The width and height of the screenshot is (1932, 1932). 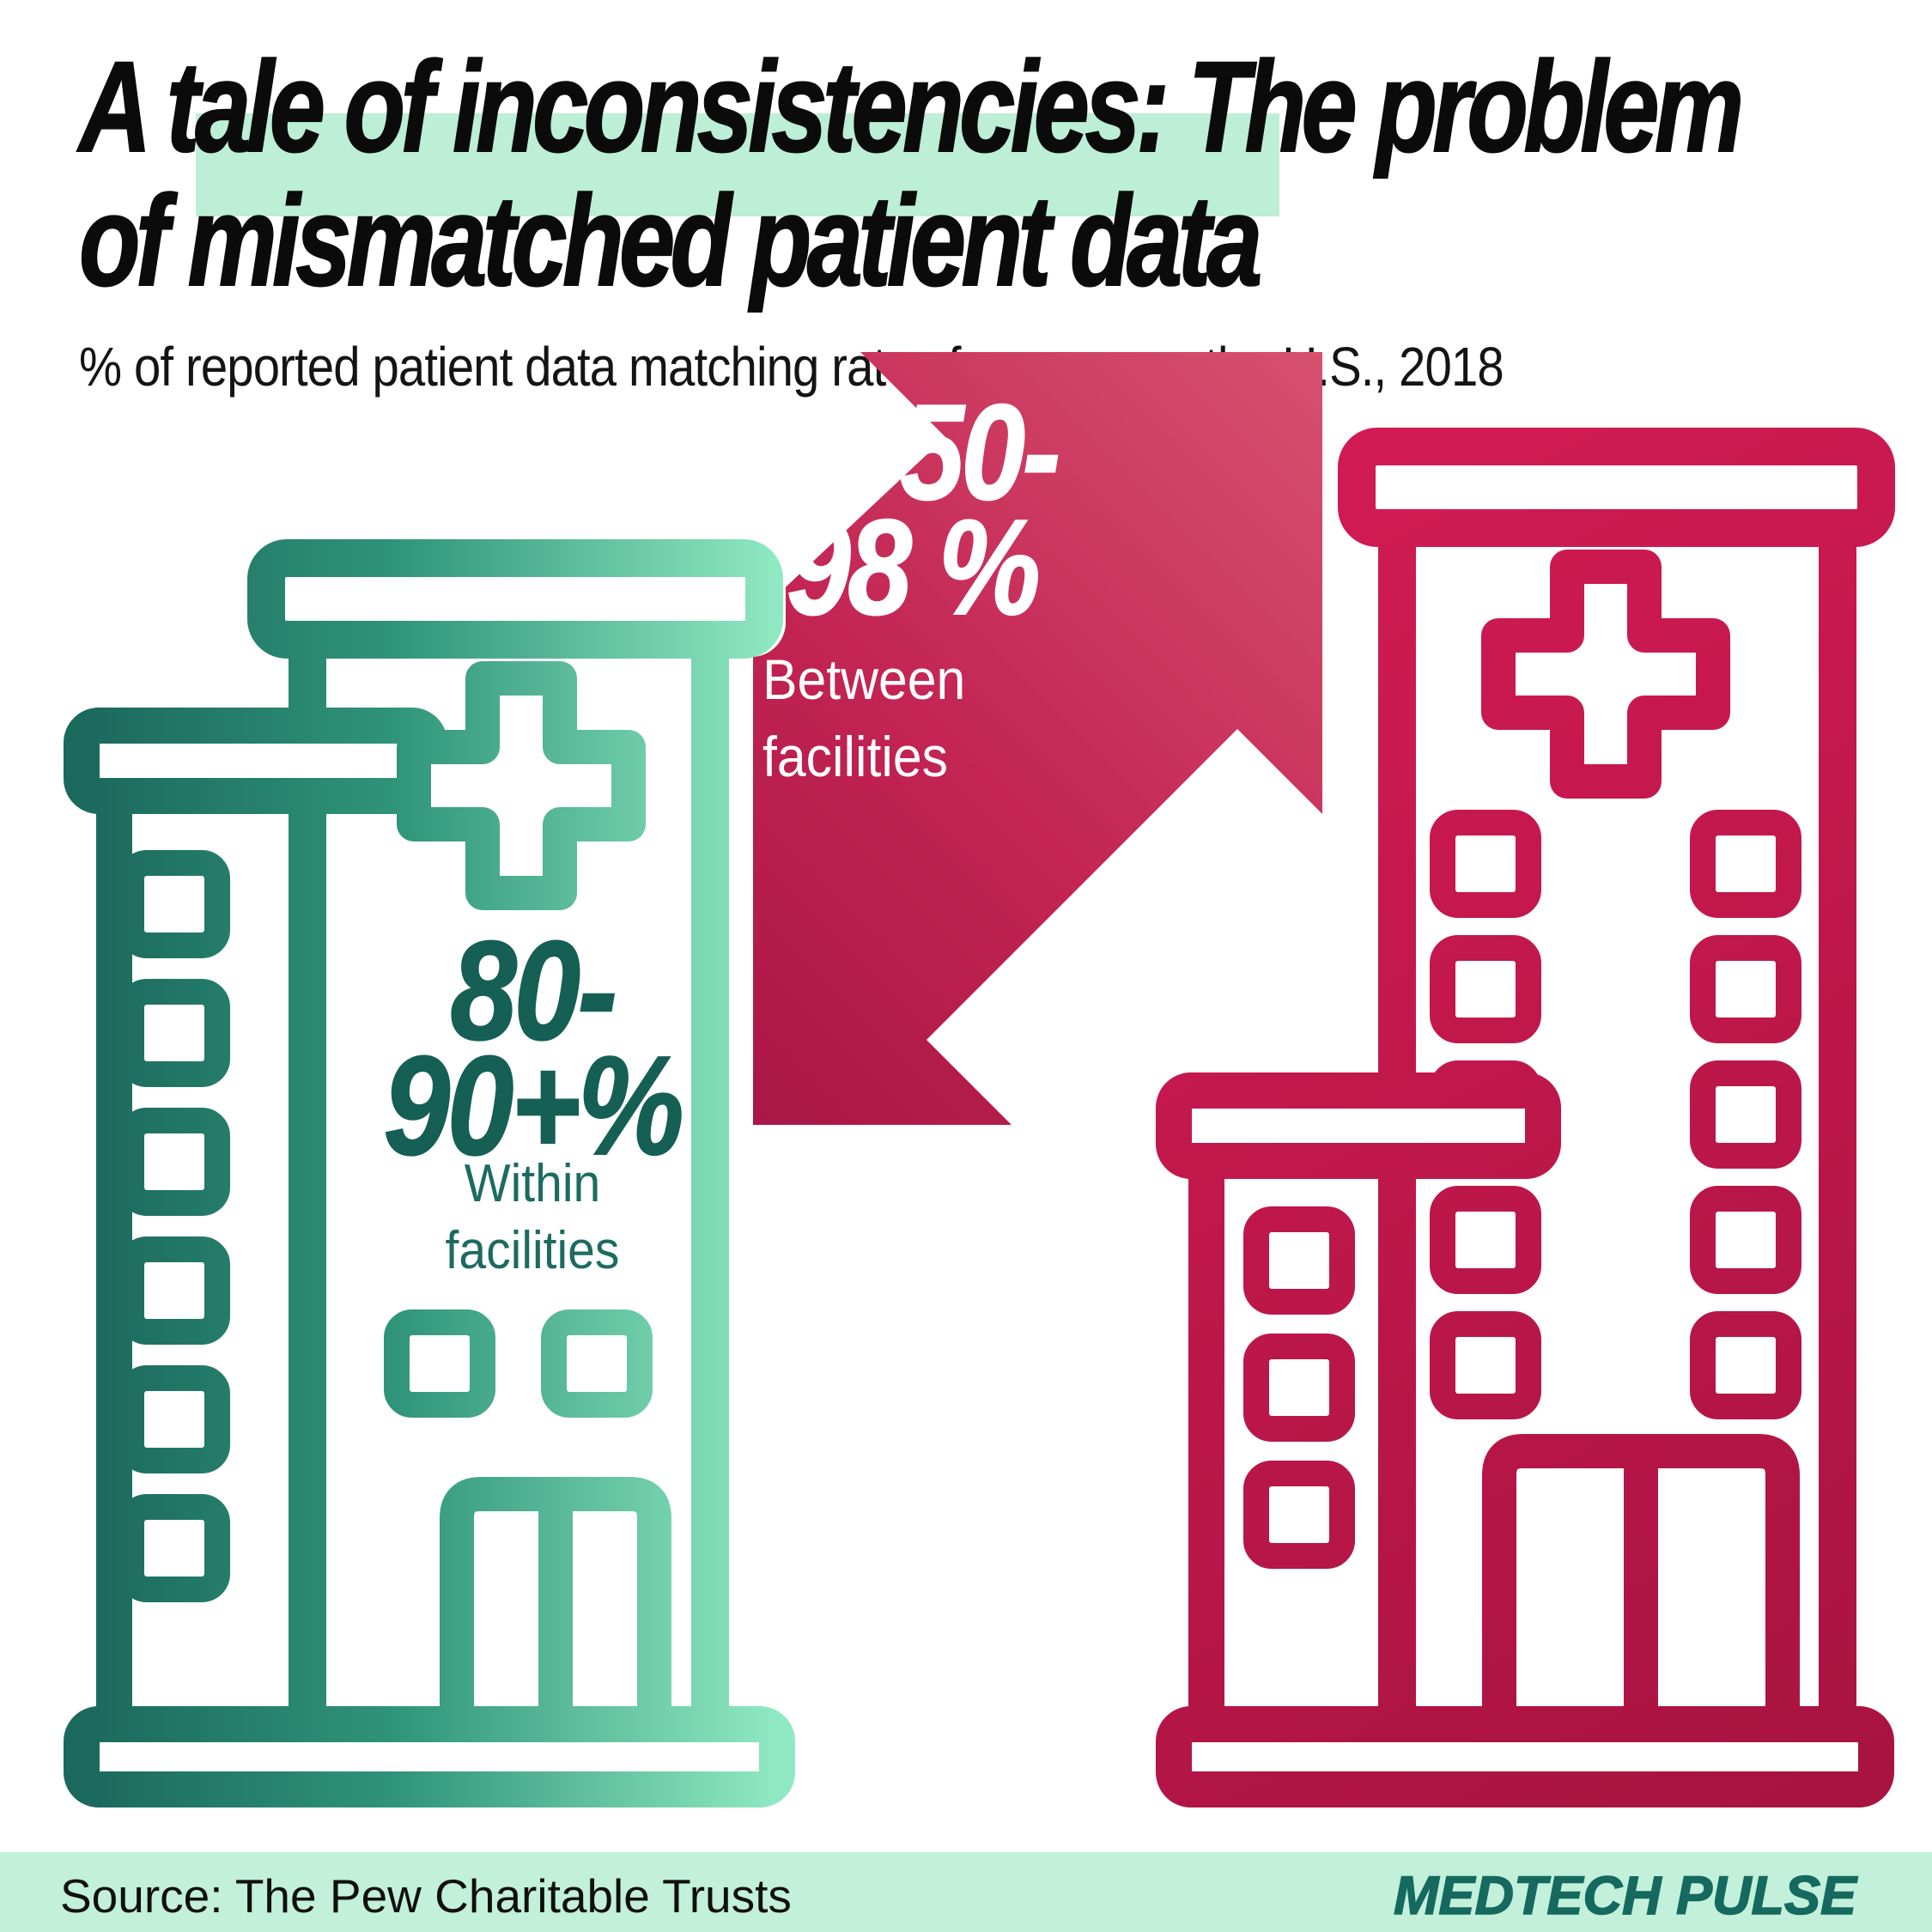 I want to click on left-roof-slab, so click(x=515, y=599).